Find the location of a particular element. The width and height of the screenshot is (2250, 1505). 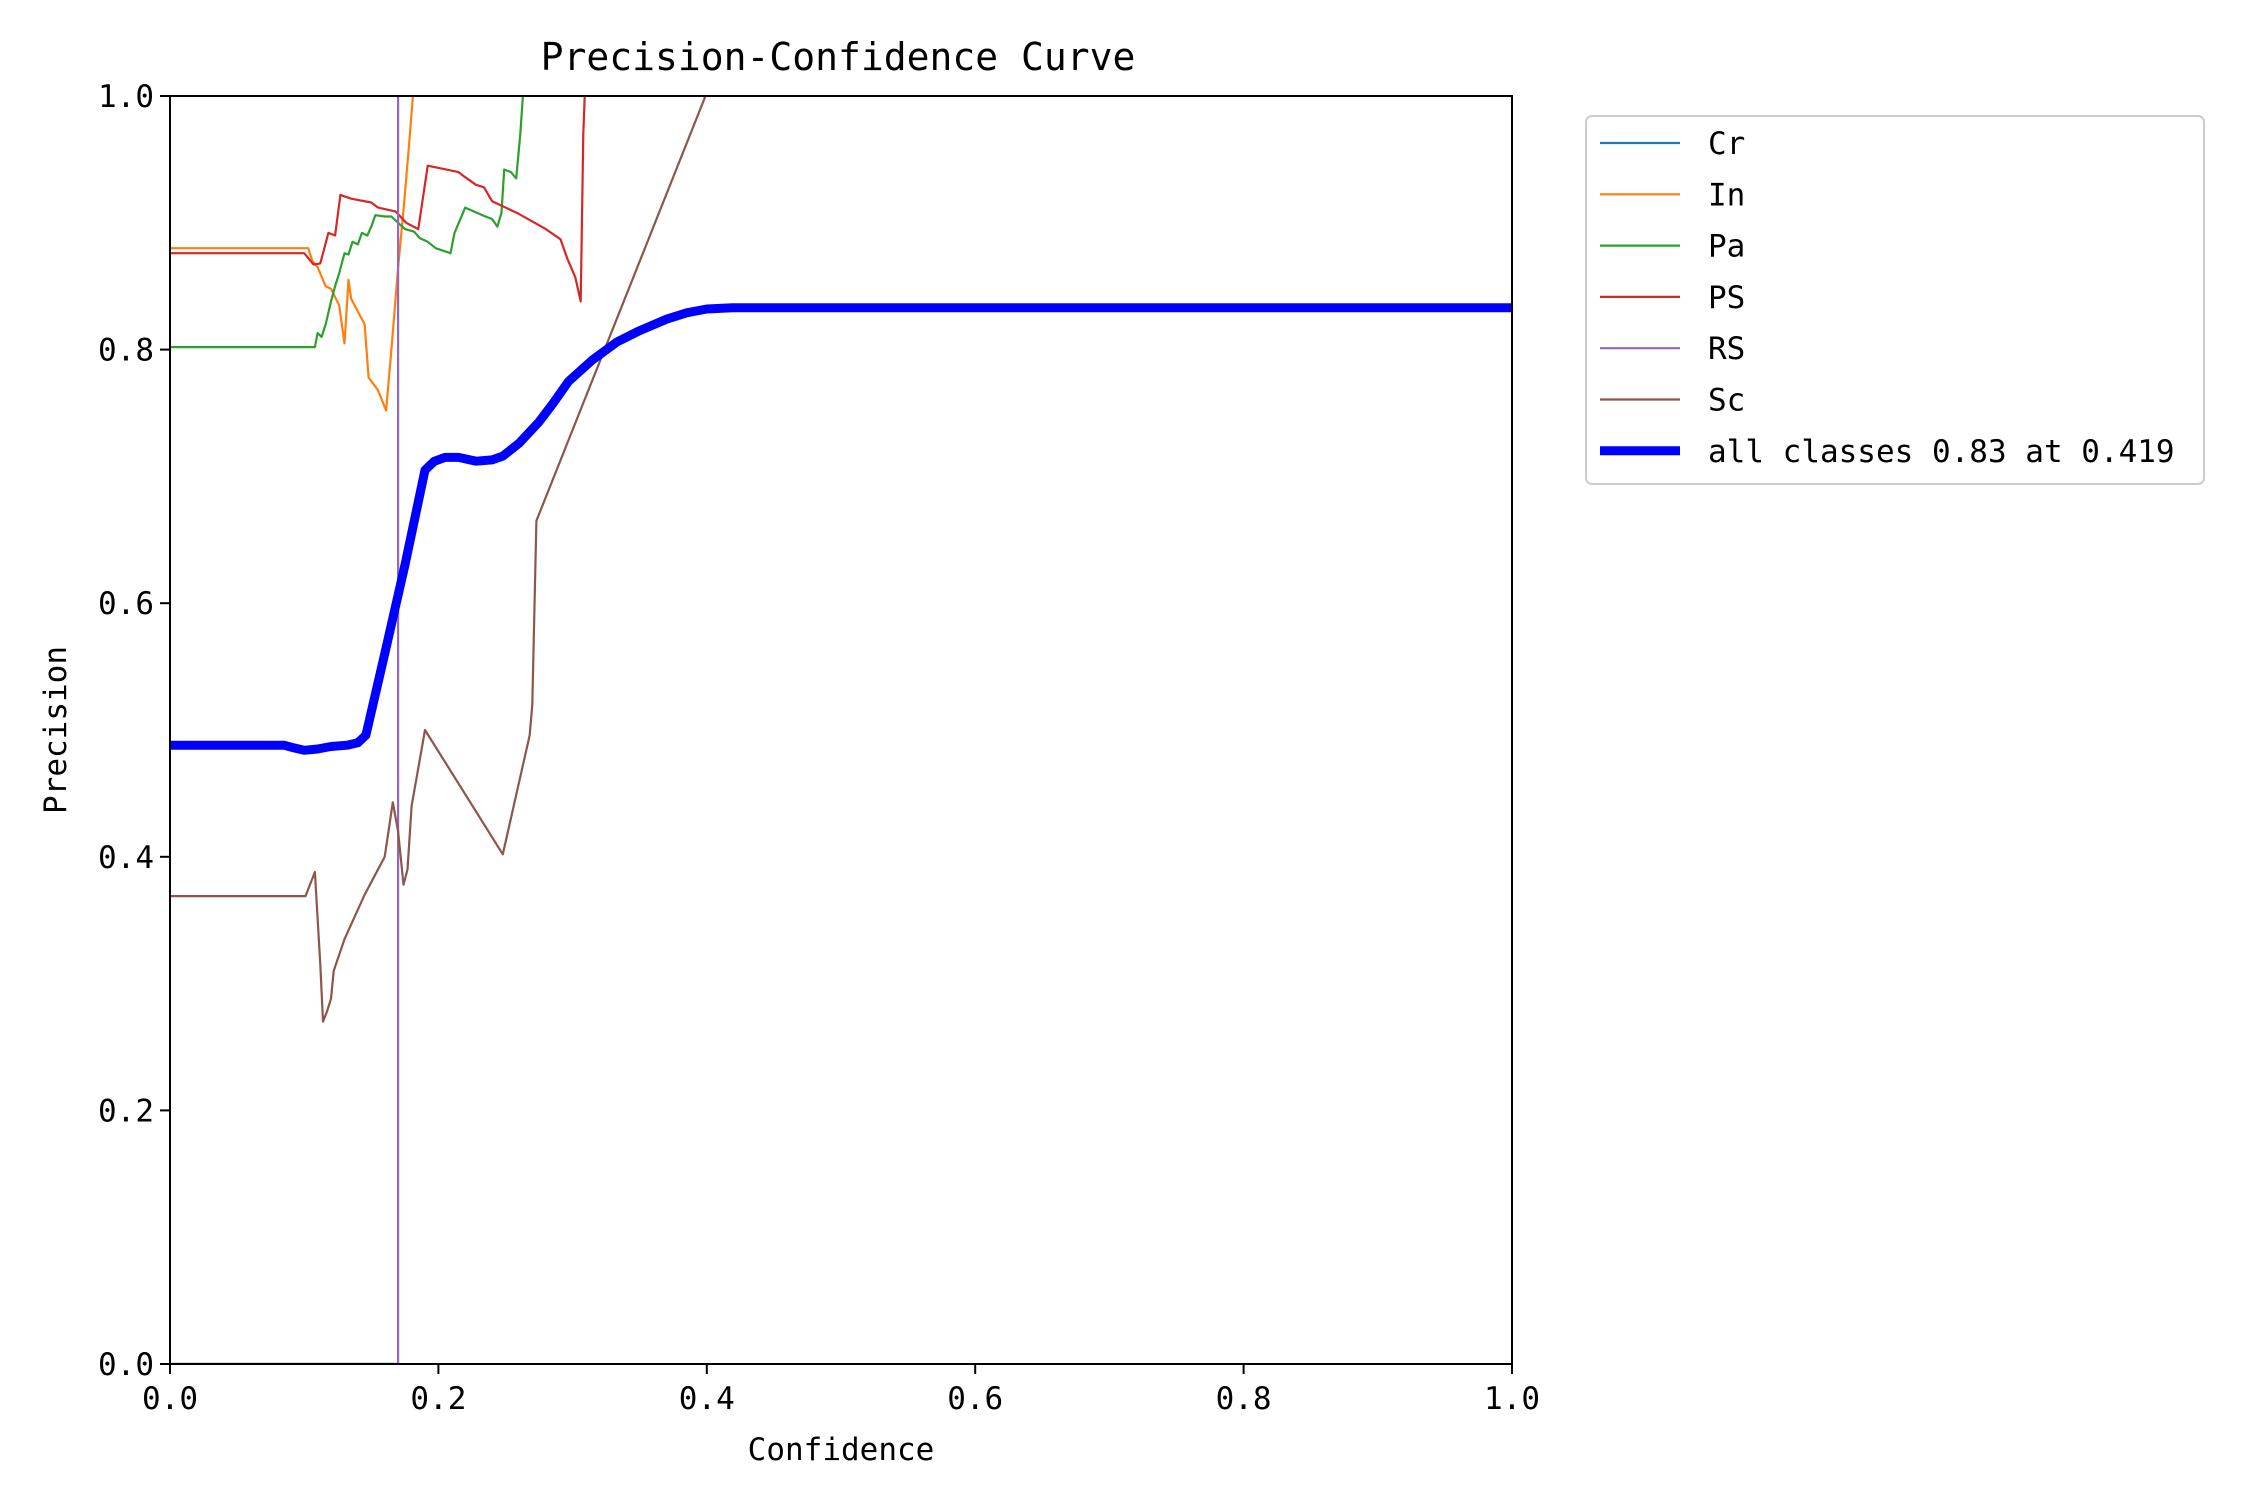

series-line-in is located at coordinates (292, 254).